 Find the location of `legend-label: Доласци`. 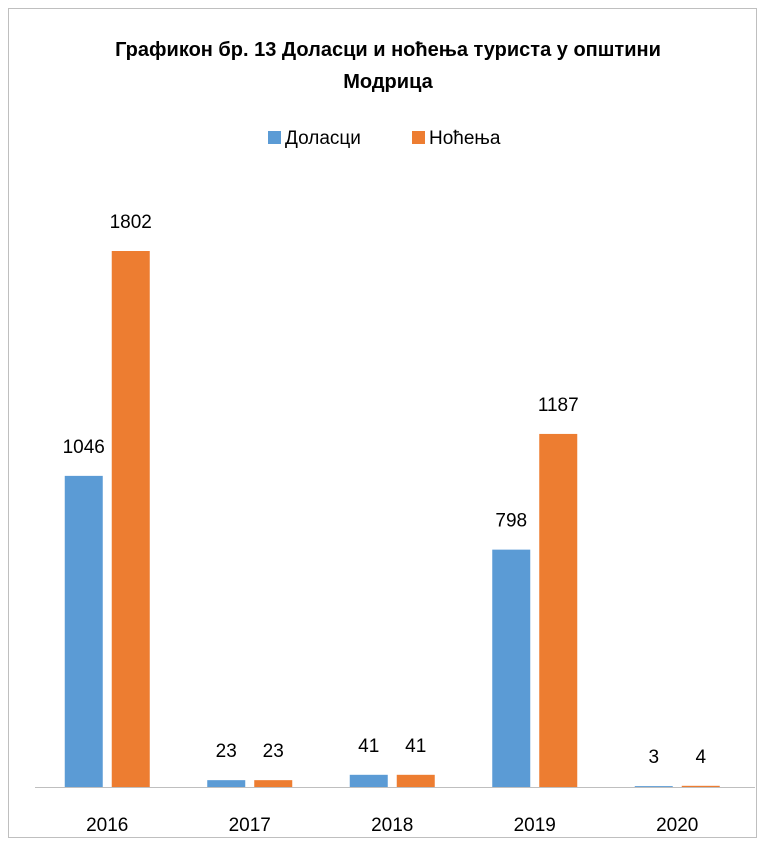

legend-label: Доласци is located at coordinates (323, 138).